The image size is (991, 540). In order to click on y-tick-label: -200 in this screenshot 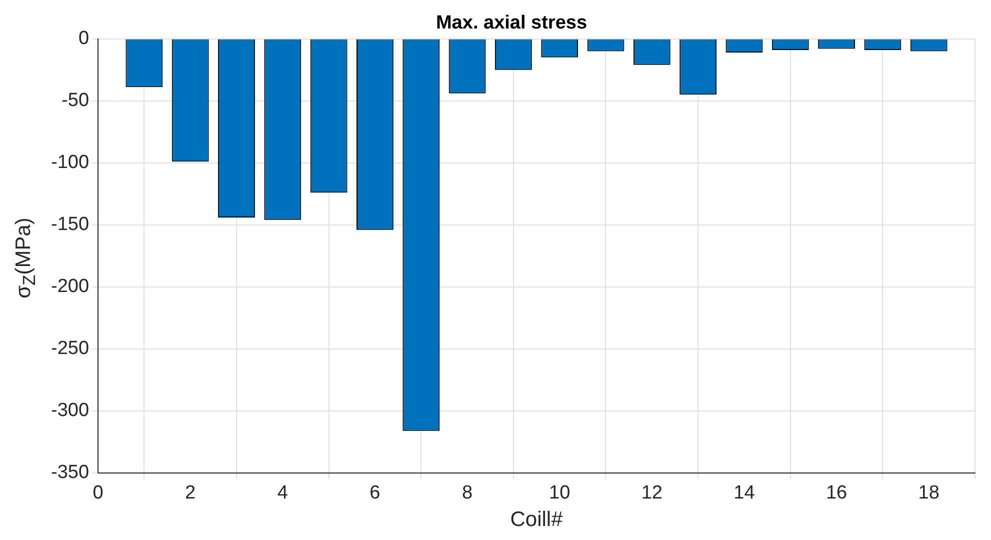, I will do `click(70, 287)`.